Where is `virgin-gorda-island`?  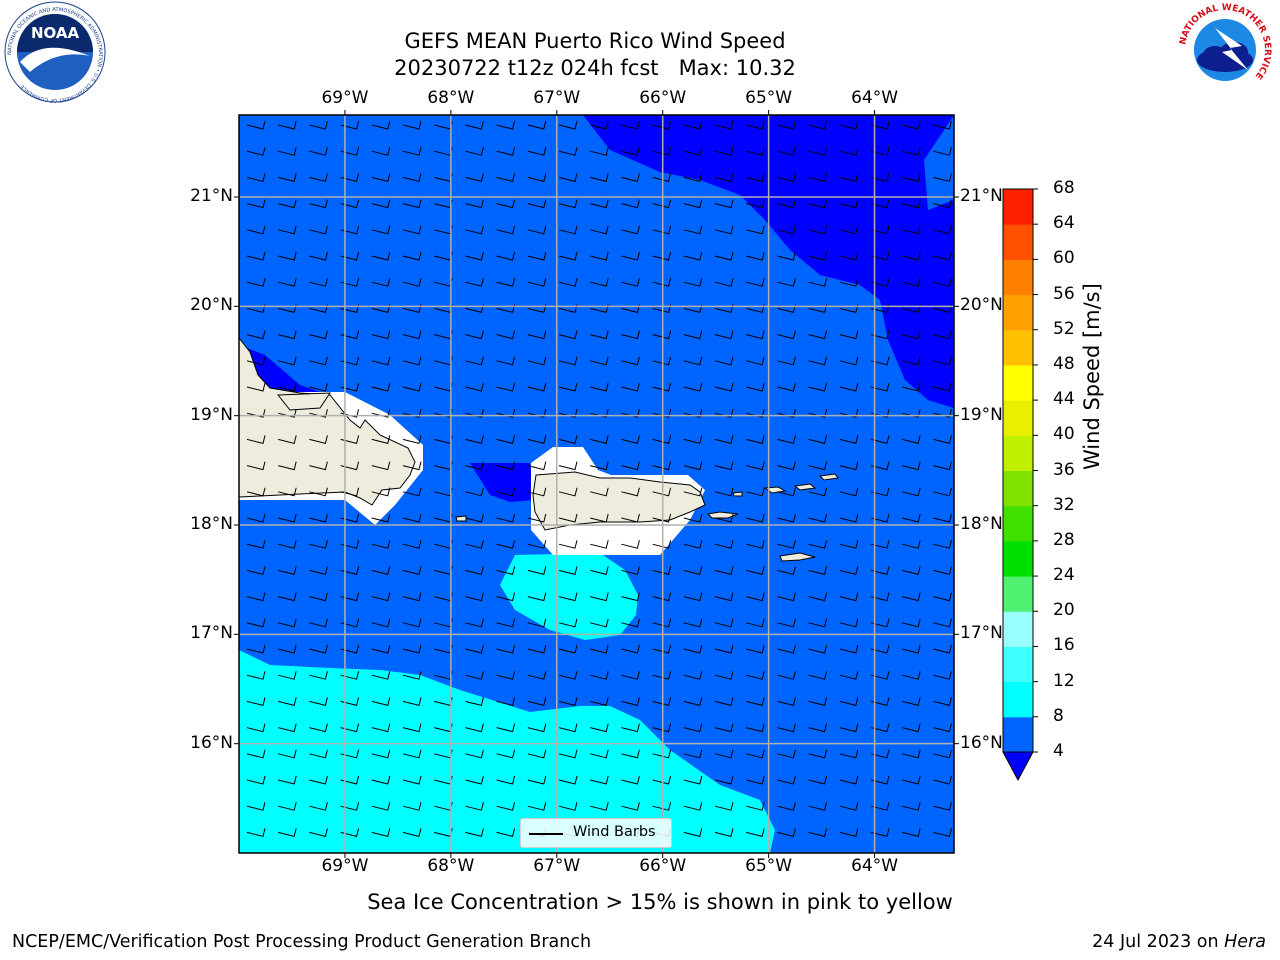 virgin-gorda-island is located at coordinates (828, 477).